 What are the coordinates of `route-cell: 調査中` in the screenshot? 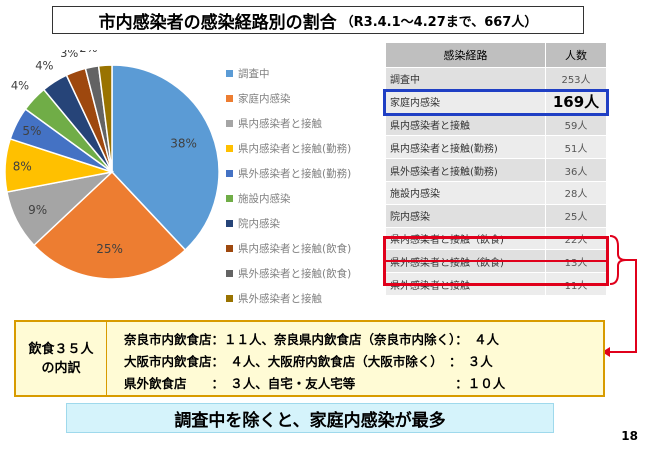 It's located at (465, 79).